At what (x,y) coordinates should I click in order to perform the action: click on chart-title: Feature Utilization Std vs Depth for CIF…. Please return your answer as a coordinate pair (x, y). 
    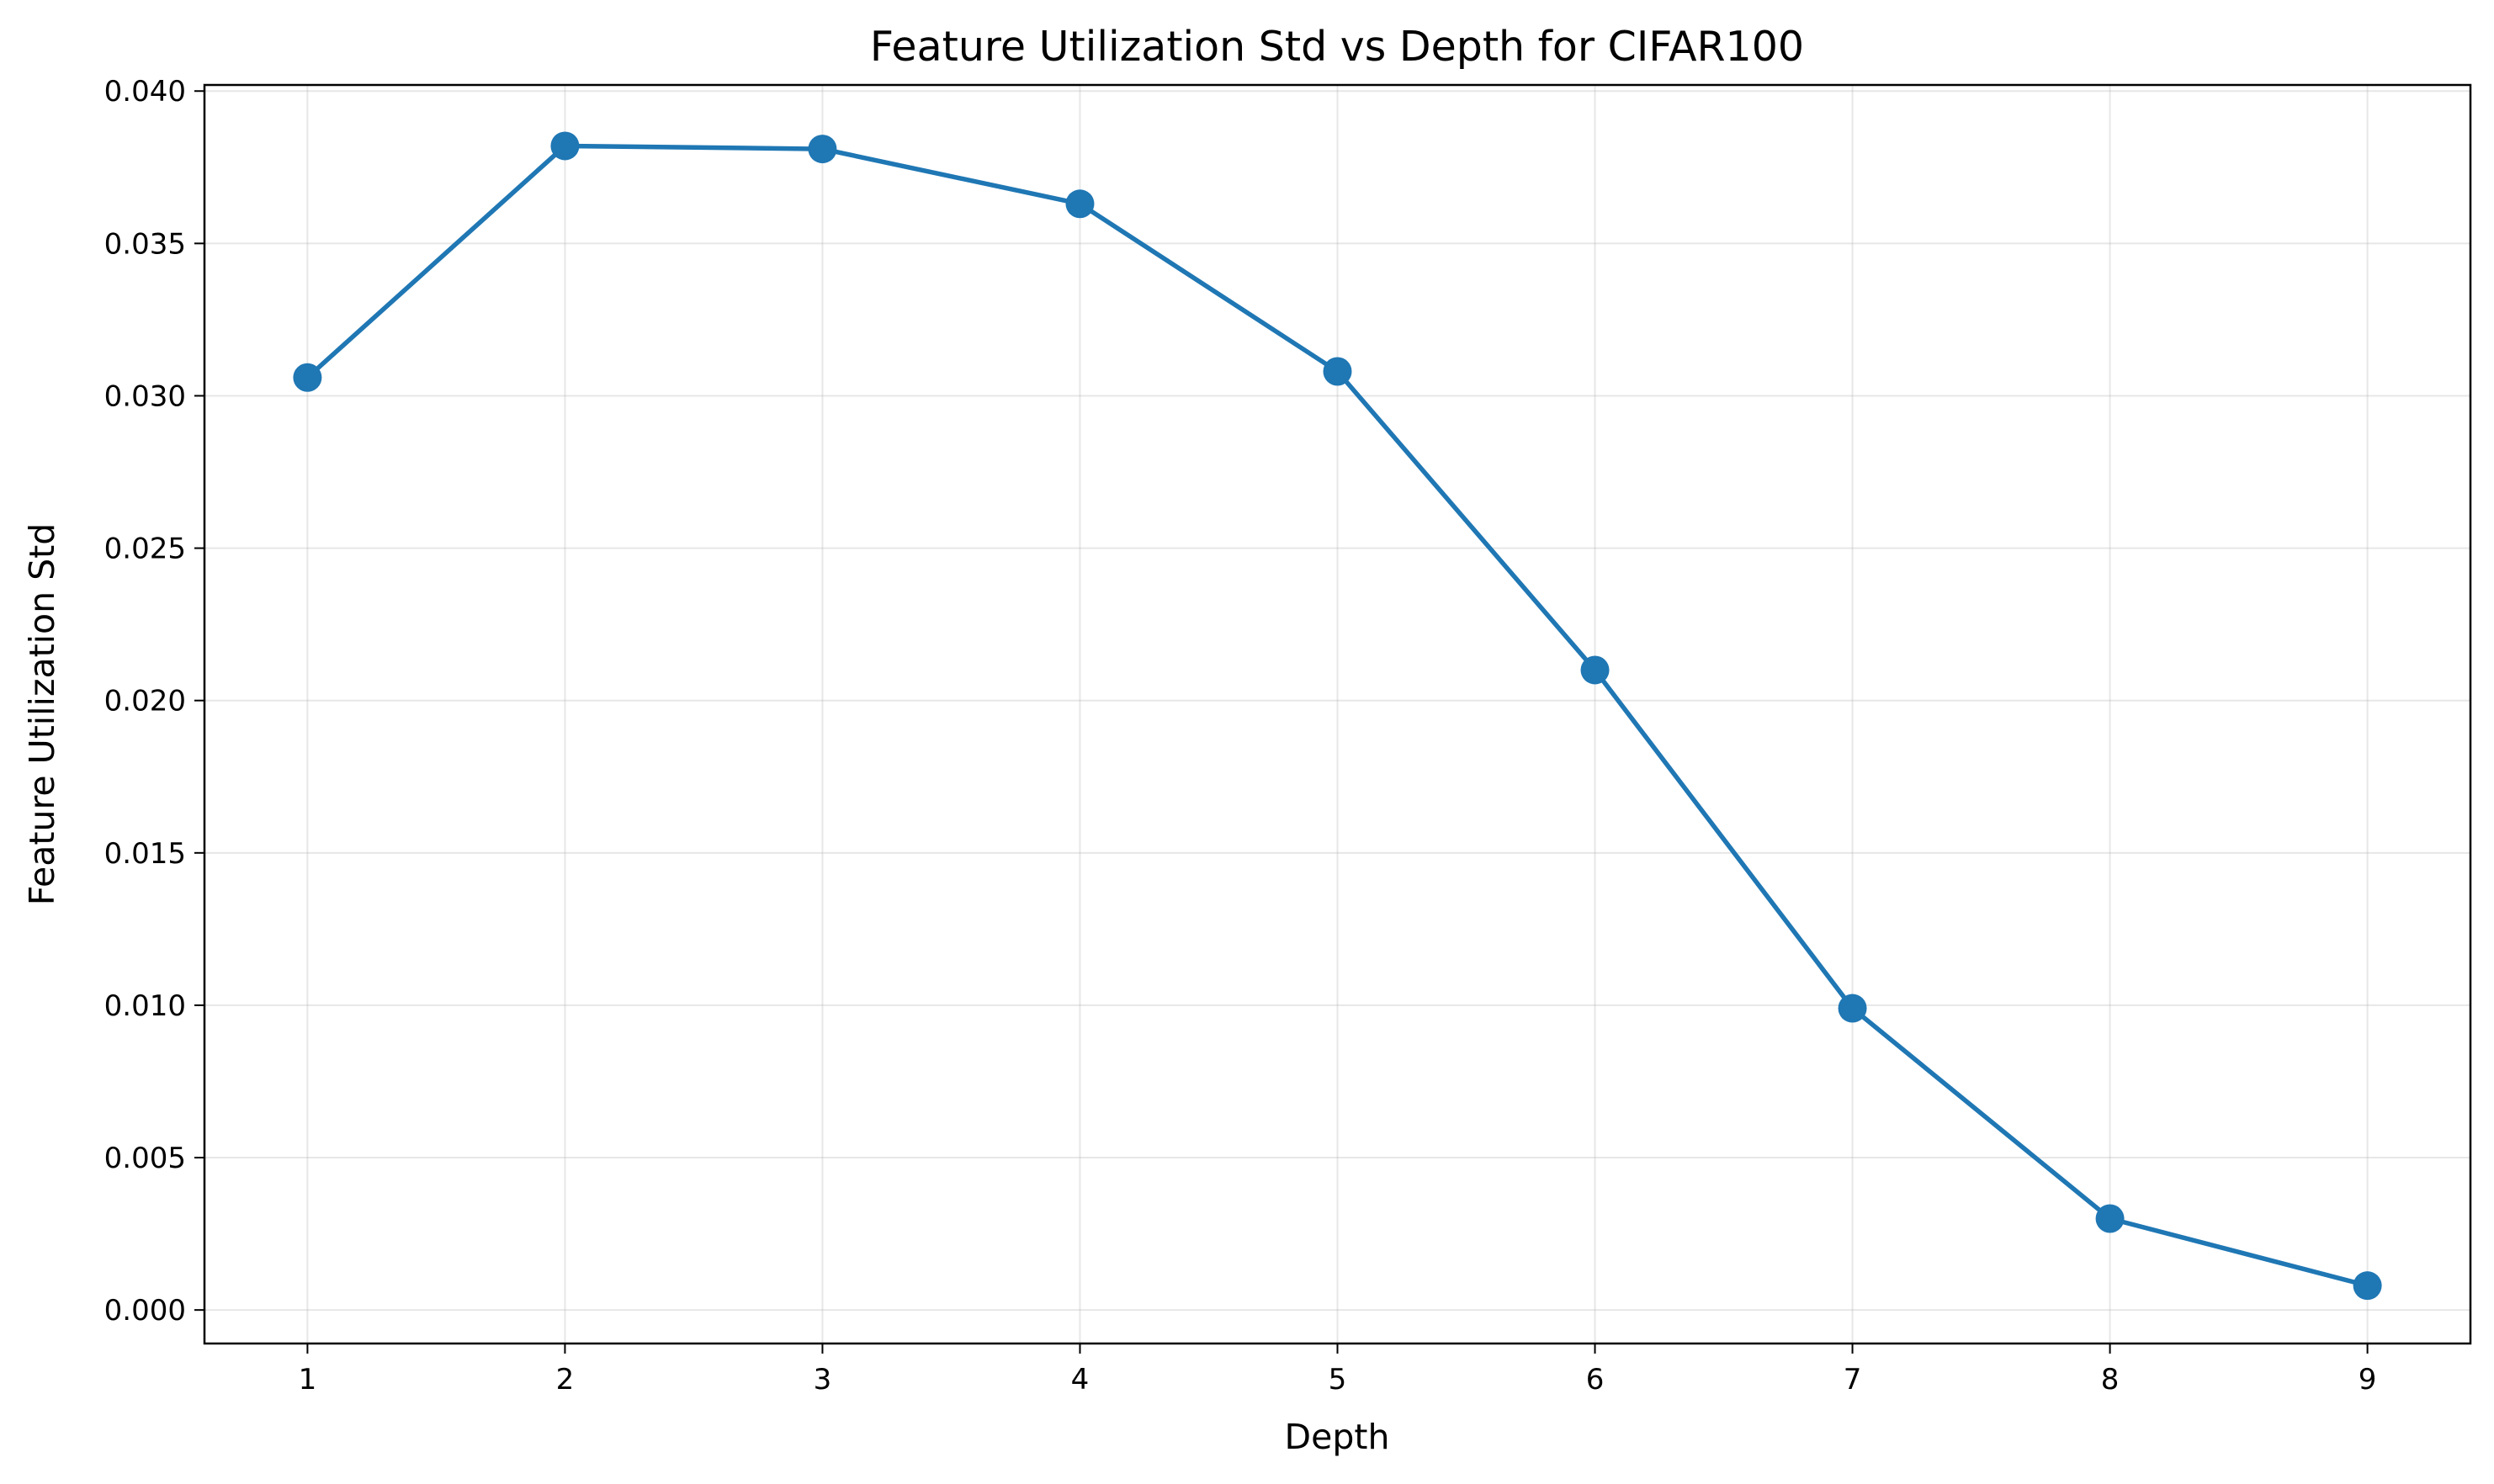
    Looking at the image, I should click on (1337, 47).